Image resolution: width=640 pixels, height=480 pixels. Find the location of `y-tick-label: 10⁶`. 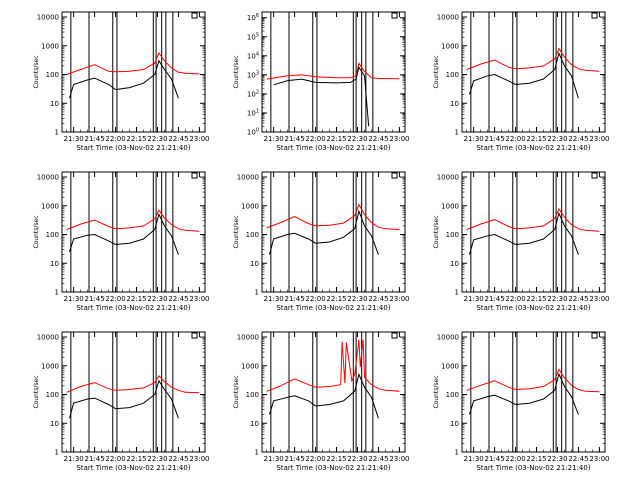

y-tick-label: 10⁶ is located at coordinates (253, 17).